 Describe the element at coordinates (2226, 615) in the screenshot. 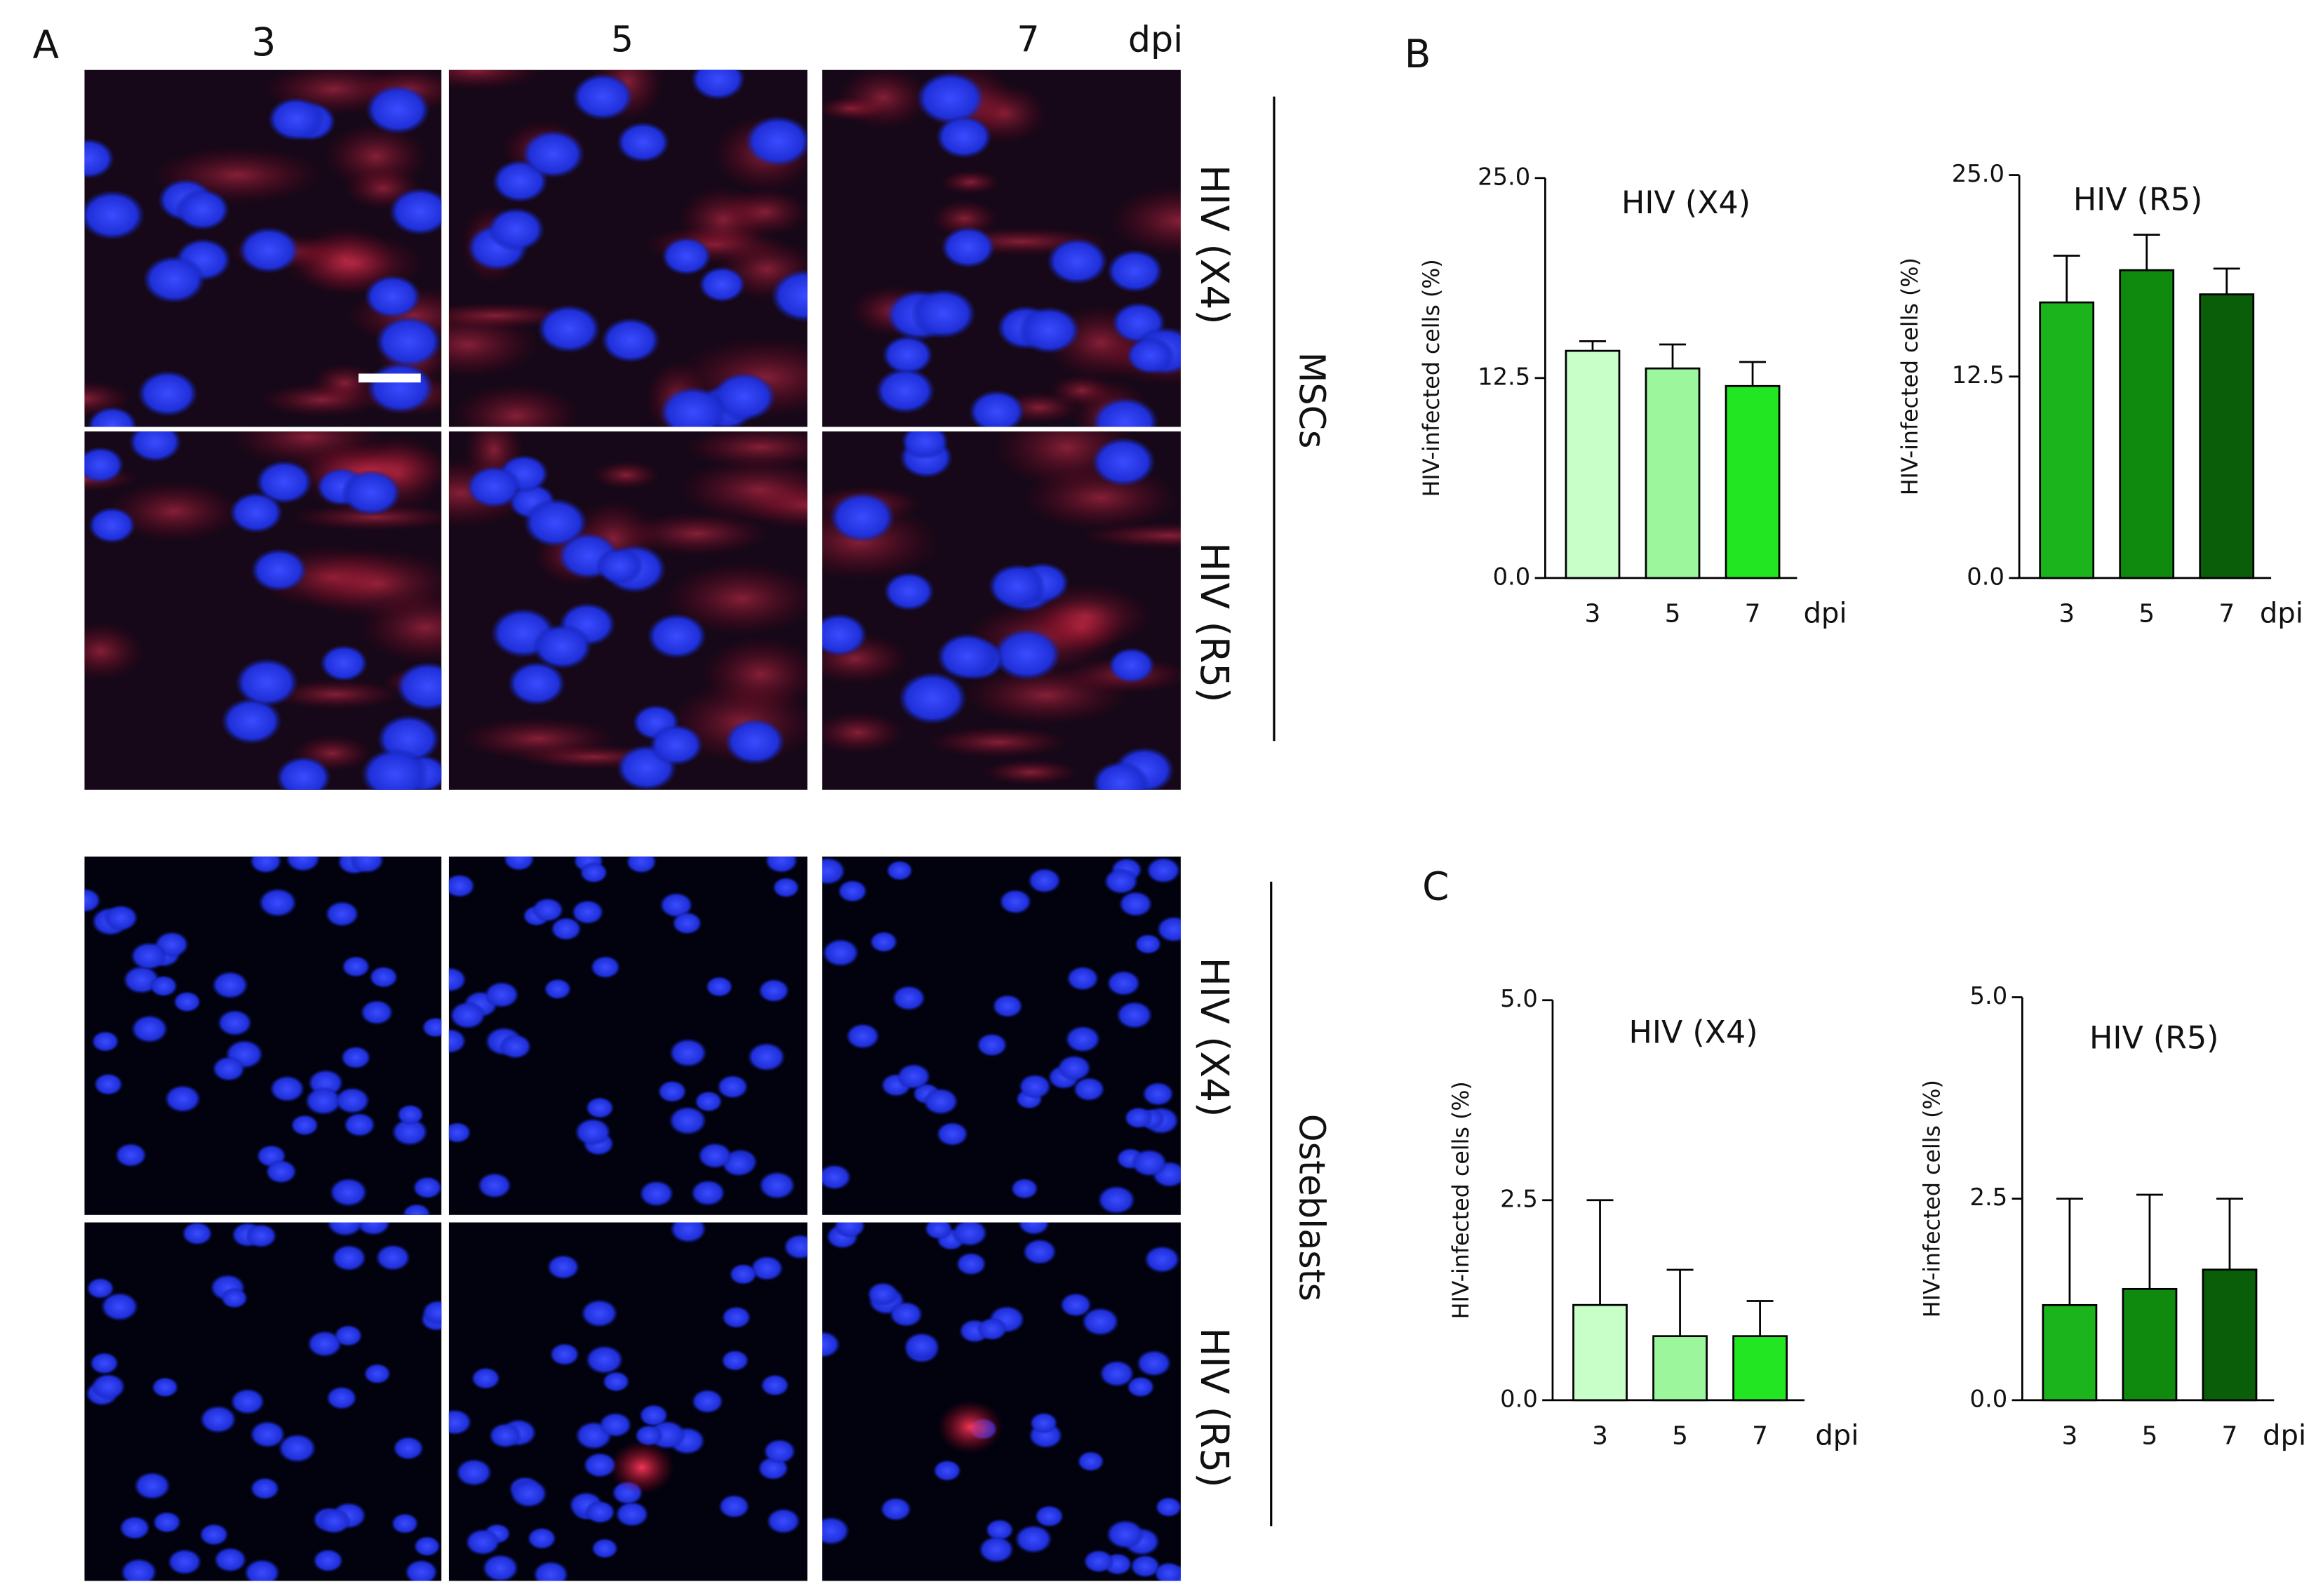

I see `x-tick-label: 7` at that location.